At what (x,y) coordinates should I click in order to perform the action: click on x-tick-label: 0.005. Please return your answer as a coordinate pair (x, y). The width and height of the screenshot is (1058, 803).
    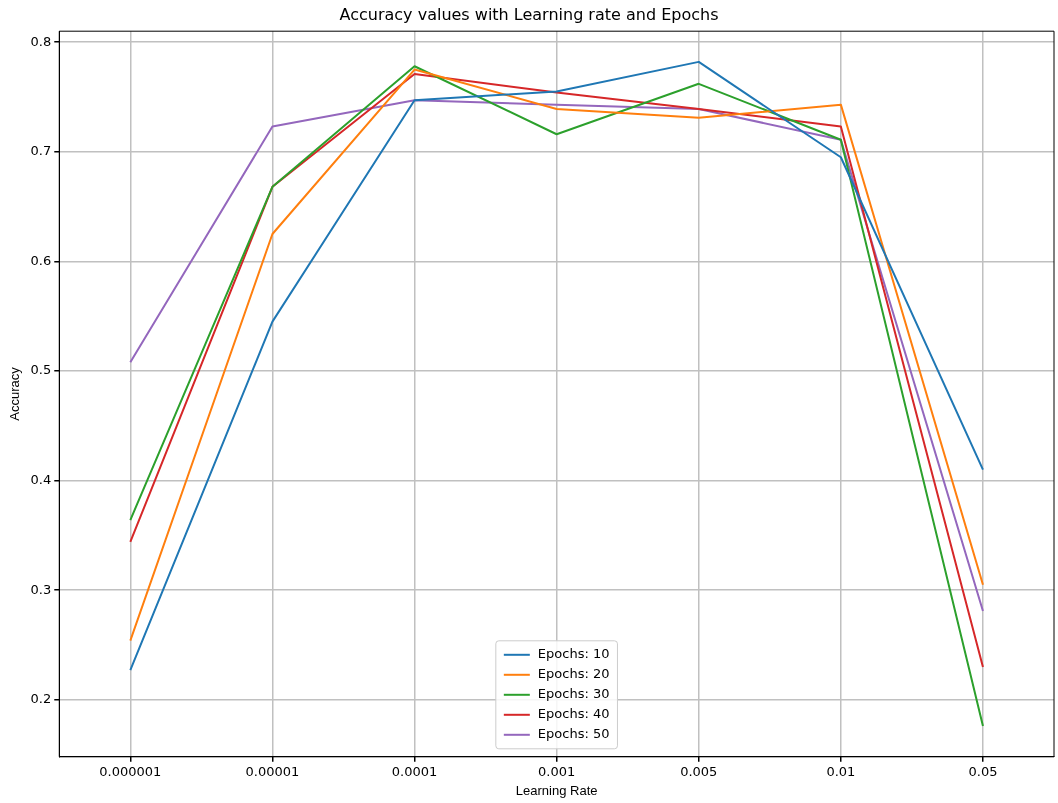
    Looking at the image, I should click on (699, 771).